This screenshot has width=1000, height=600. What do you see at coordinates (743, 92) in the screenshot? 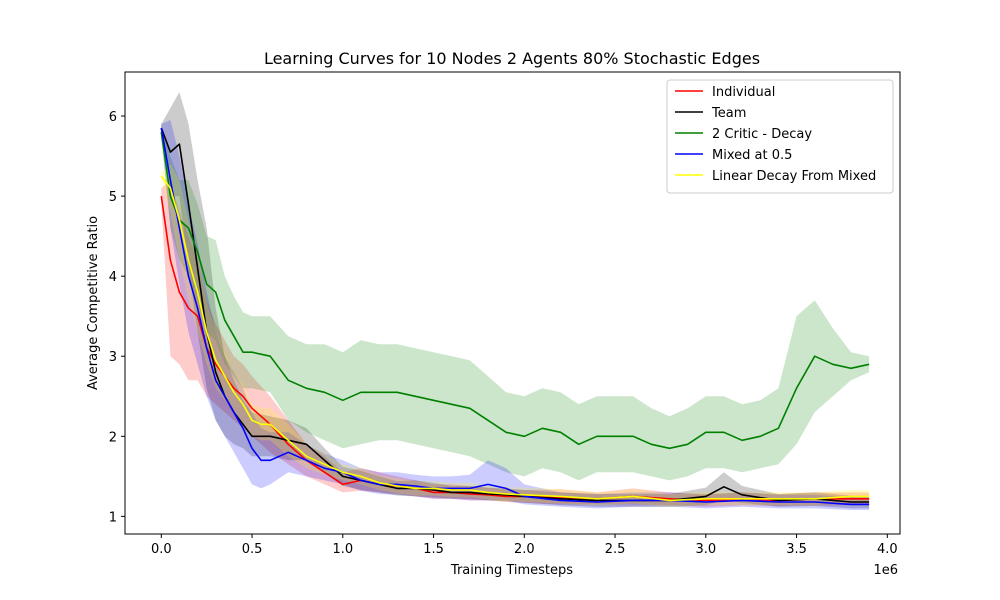
I see `legend-label-individual: Individual` at bounding box center [743, 92].